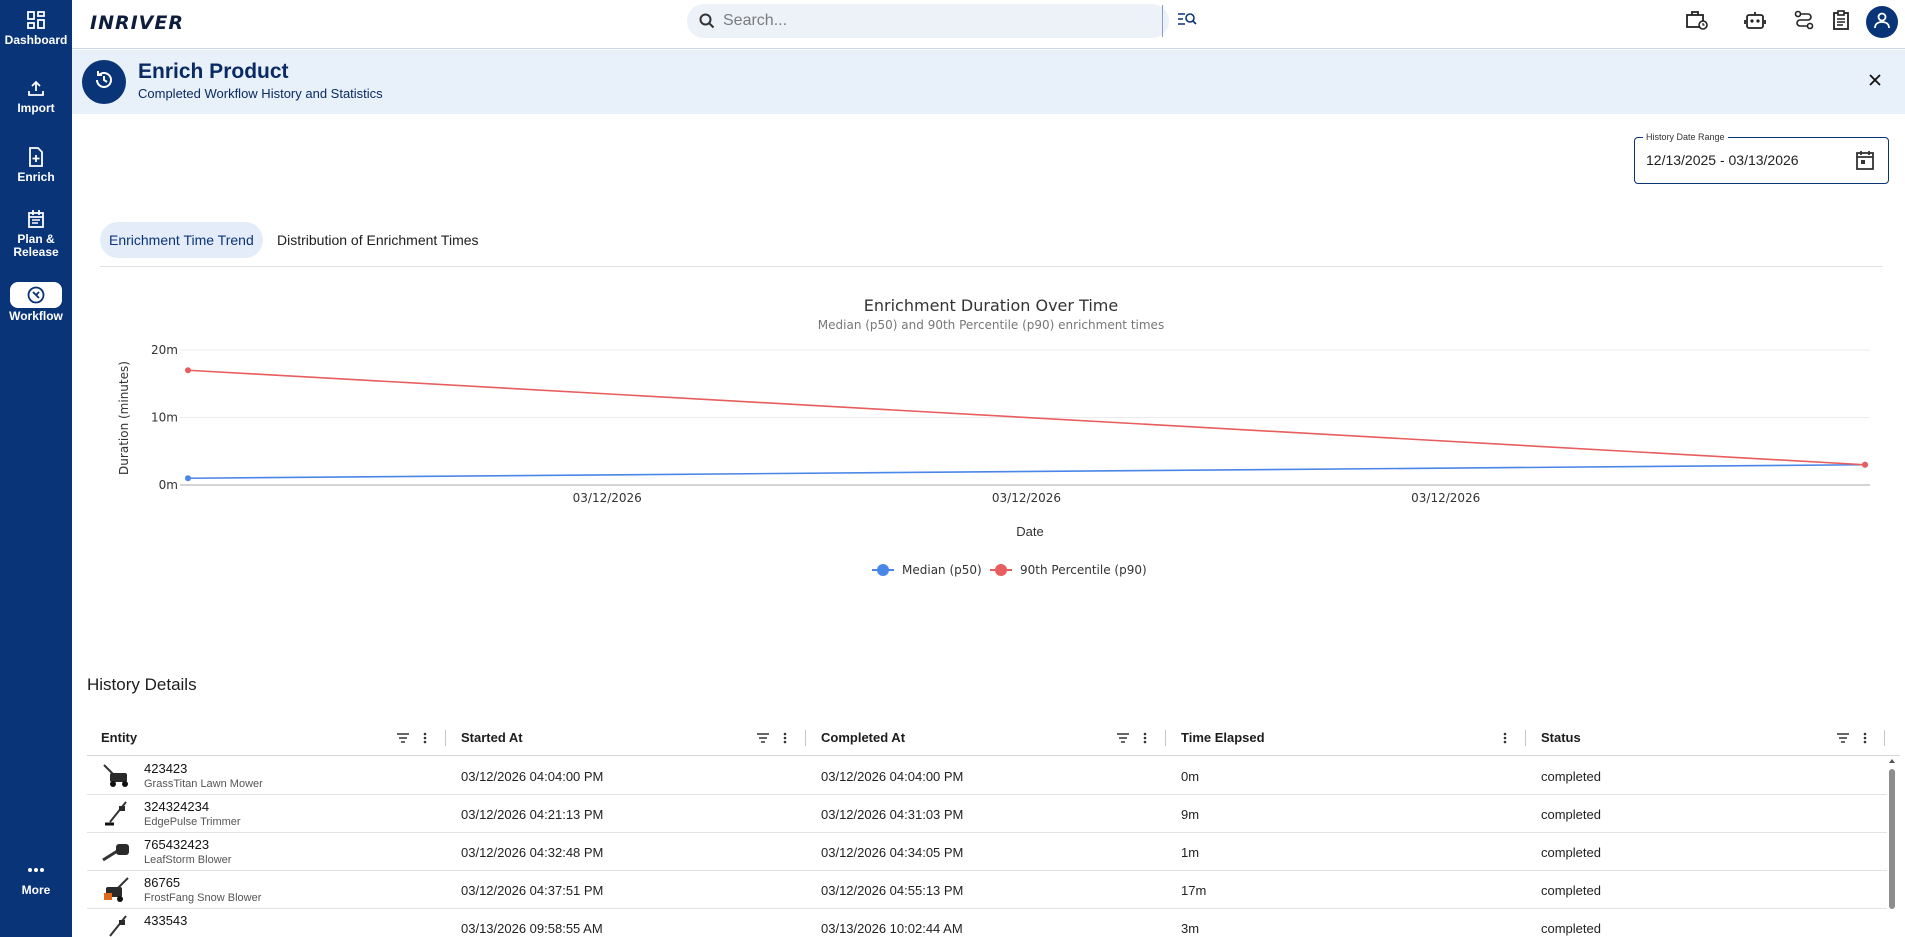  Describe the element at coordinates (1722, 160) in the screenshot. I see `date-range-value: 12/13/2025 - 03/13/2026` at that location.